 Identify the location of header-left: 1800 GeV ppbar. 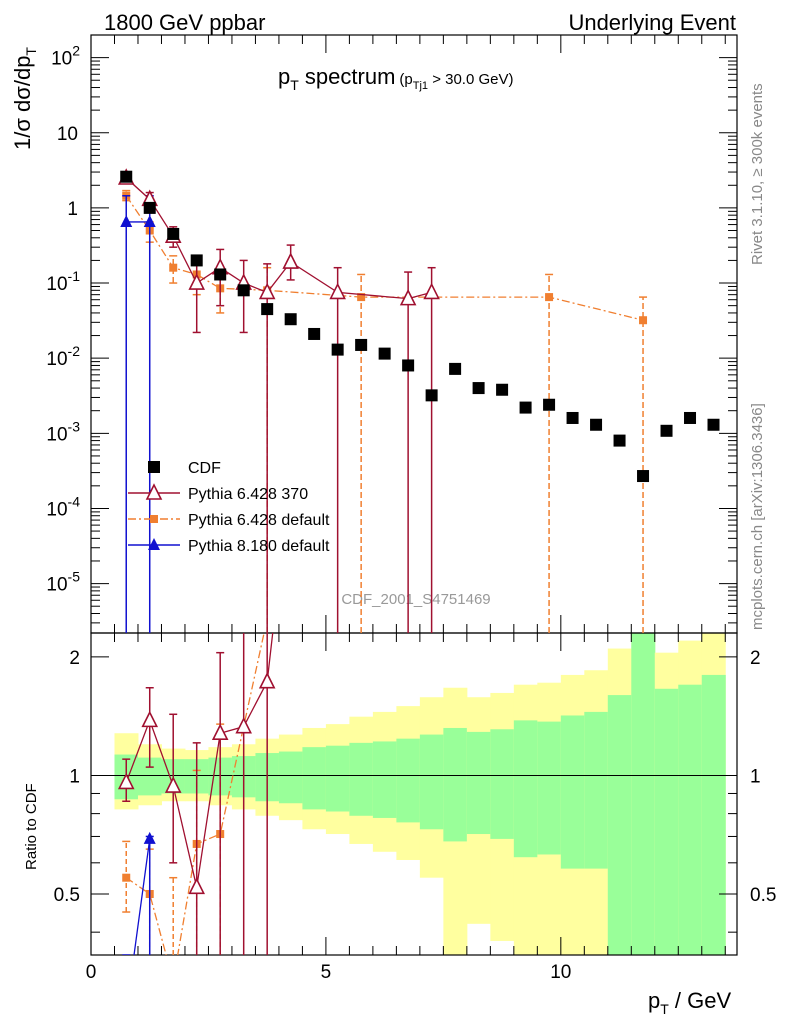
(184, 22).